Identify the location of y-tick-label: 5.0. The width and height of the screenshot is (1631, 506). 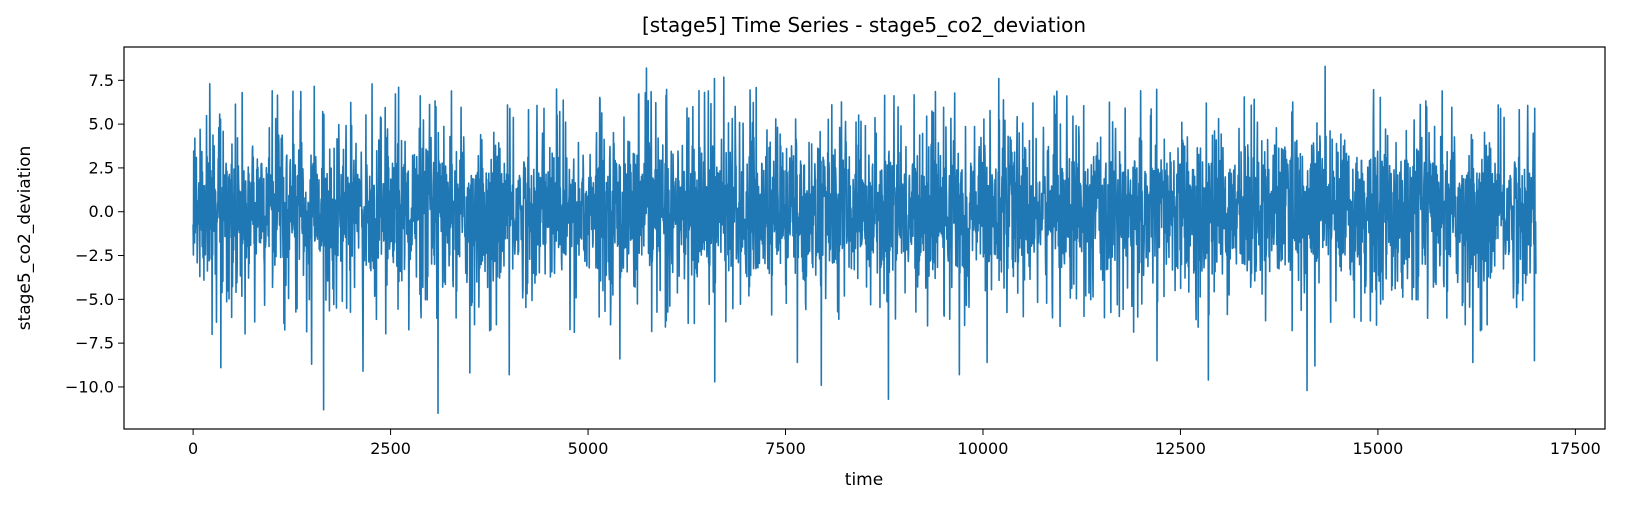
(101, 124).